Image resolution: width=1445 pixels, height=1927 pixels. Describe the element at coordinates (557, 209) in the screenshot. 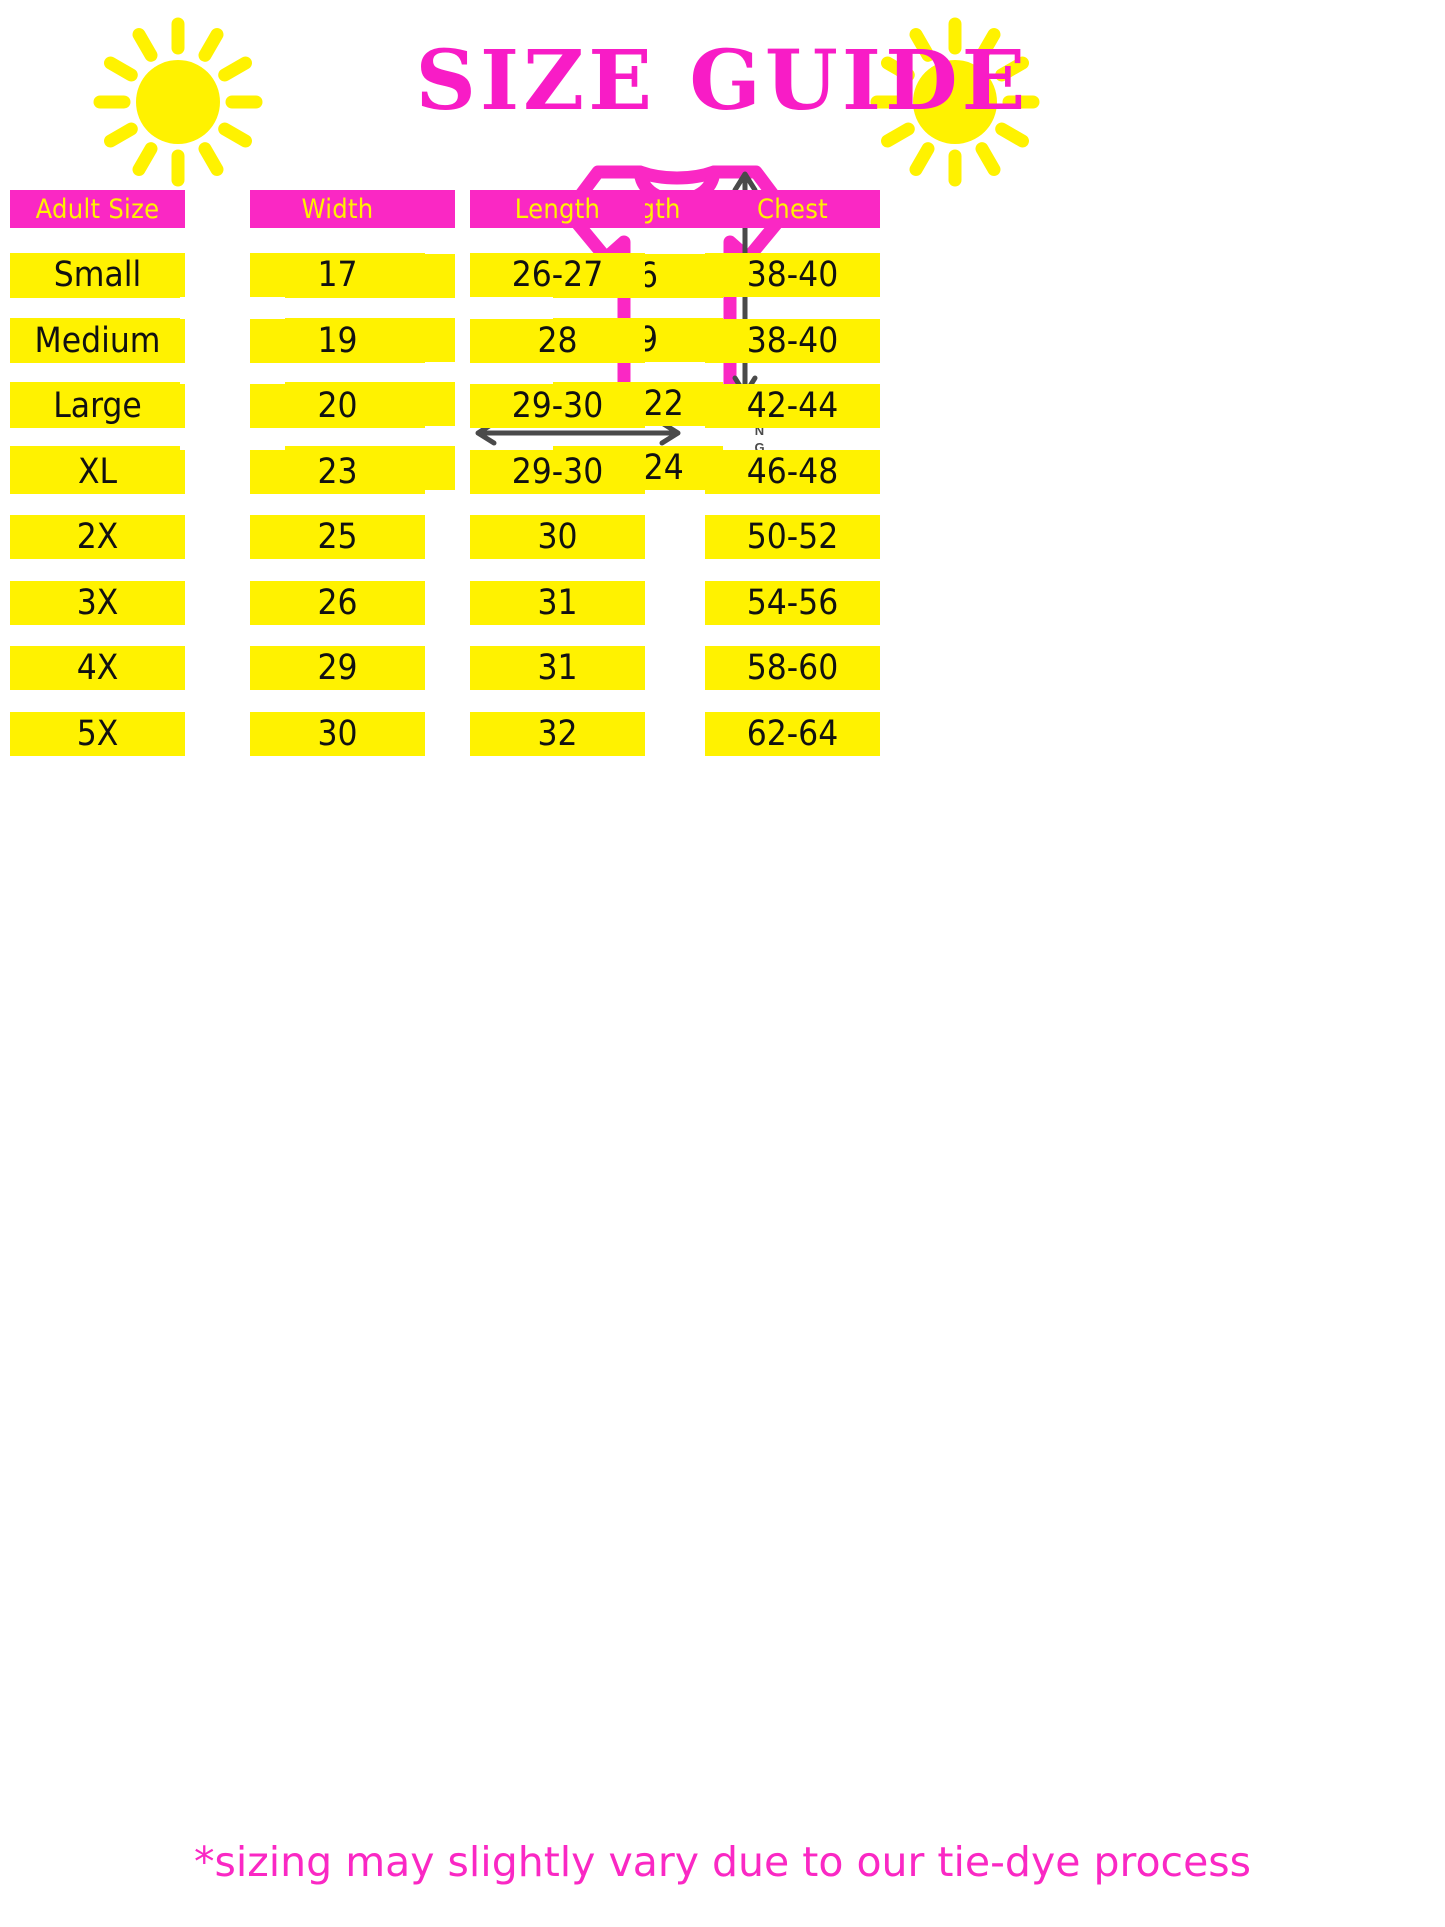

I see `column-header: Length` at that location.